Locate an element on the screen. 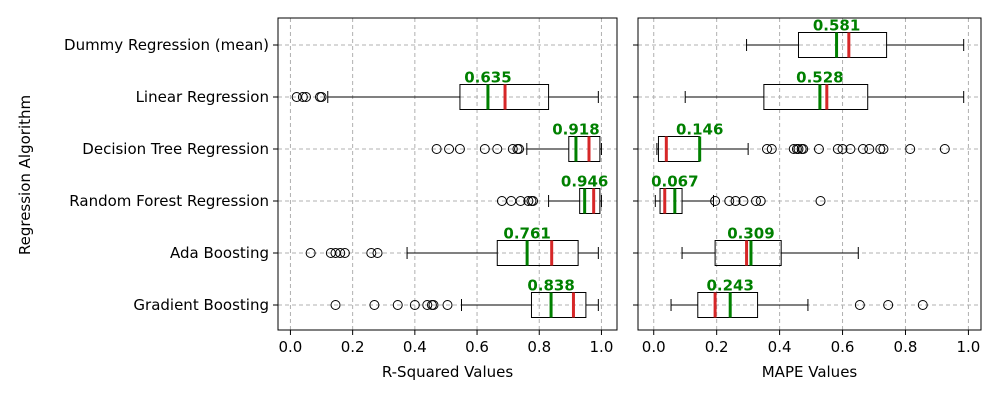  mean-value-label: 0.761 is located at coordinates (526, 234).